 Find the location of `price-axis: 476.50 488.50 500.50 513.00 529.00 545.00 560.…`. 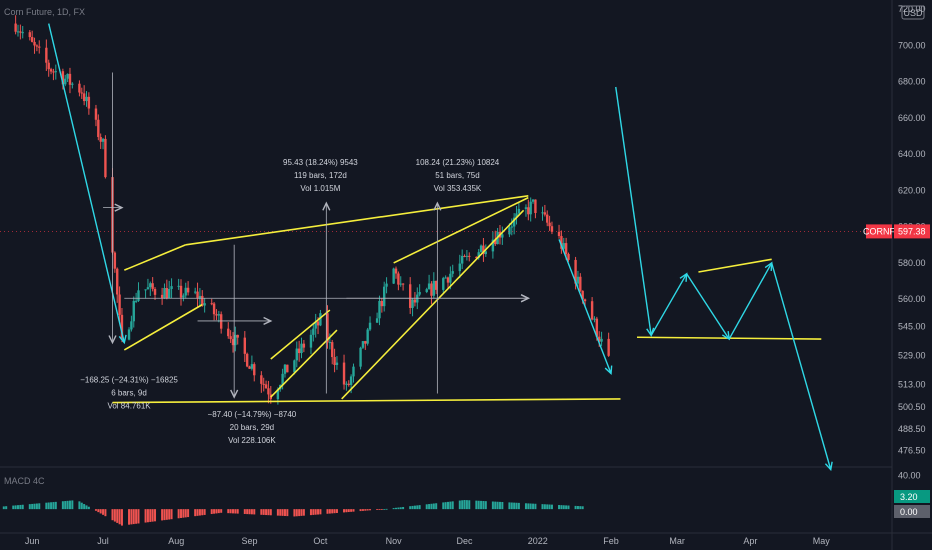

price-axis: 476.50 488.50 500.50 513.00 529.00 545.00 560.… is located at coordinates (896, 261).